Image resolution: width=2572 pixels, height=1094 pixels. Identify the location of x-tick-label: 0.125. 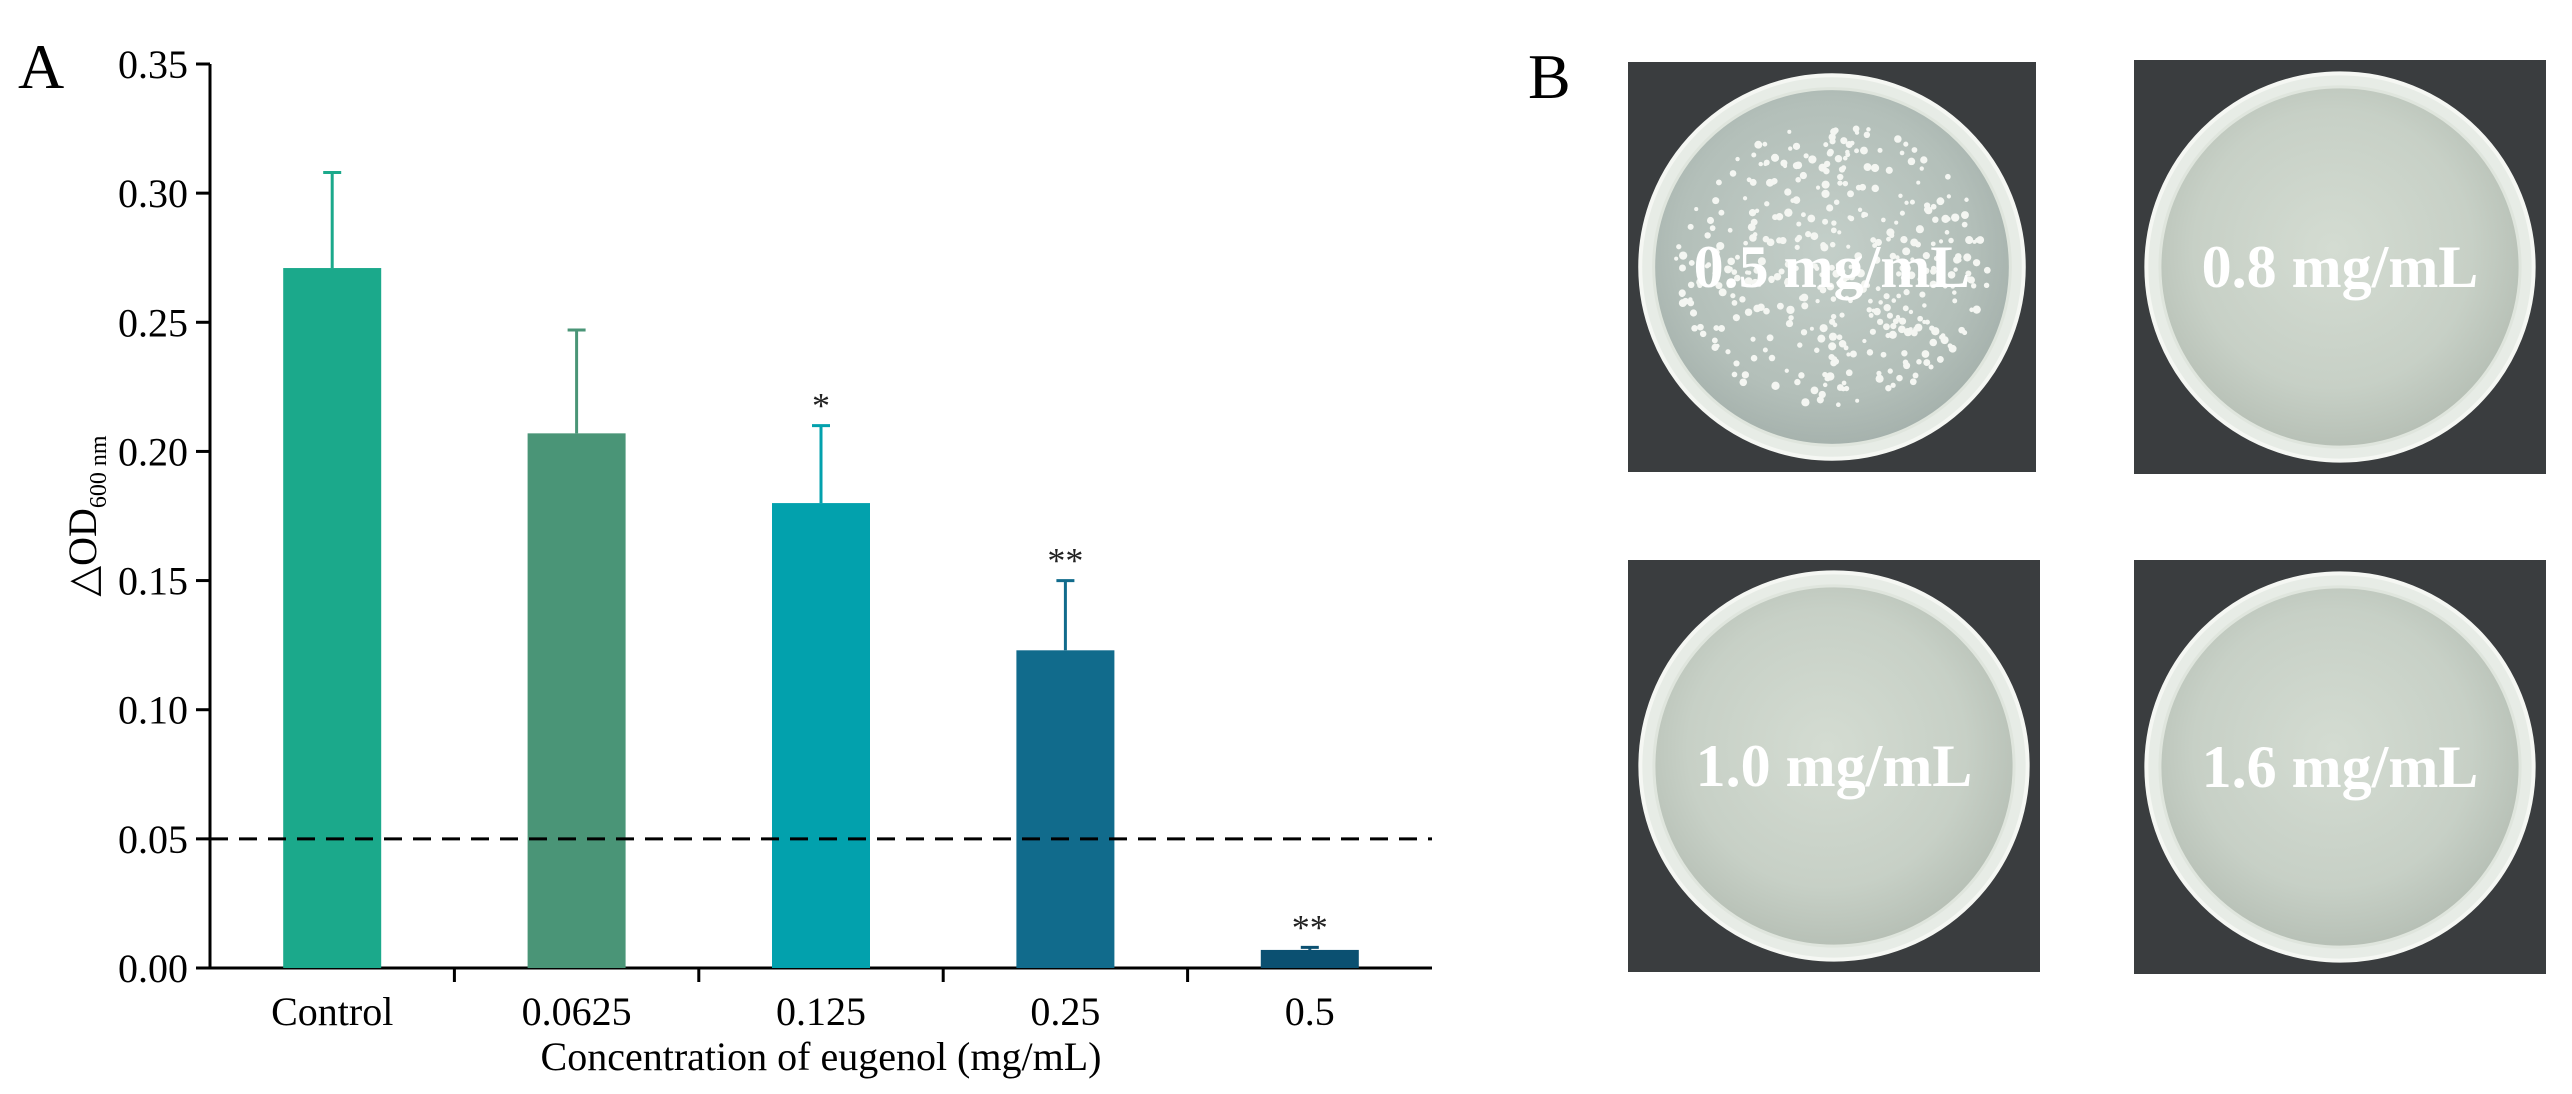
(821, 1011).